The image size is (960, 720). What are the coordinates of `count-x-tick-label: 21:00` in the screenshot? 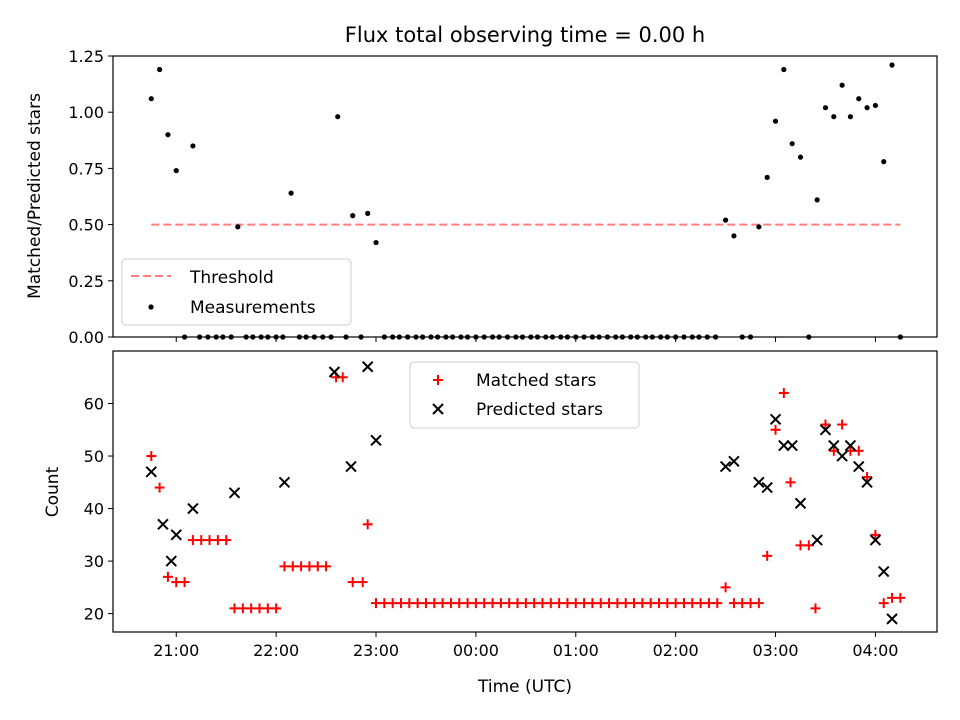 It's located at (176, 650).